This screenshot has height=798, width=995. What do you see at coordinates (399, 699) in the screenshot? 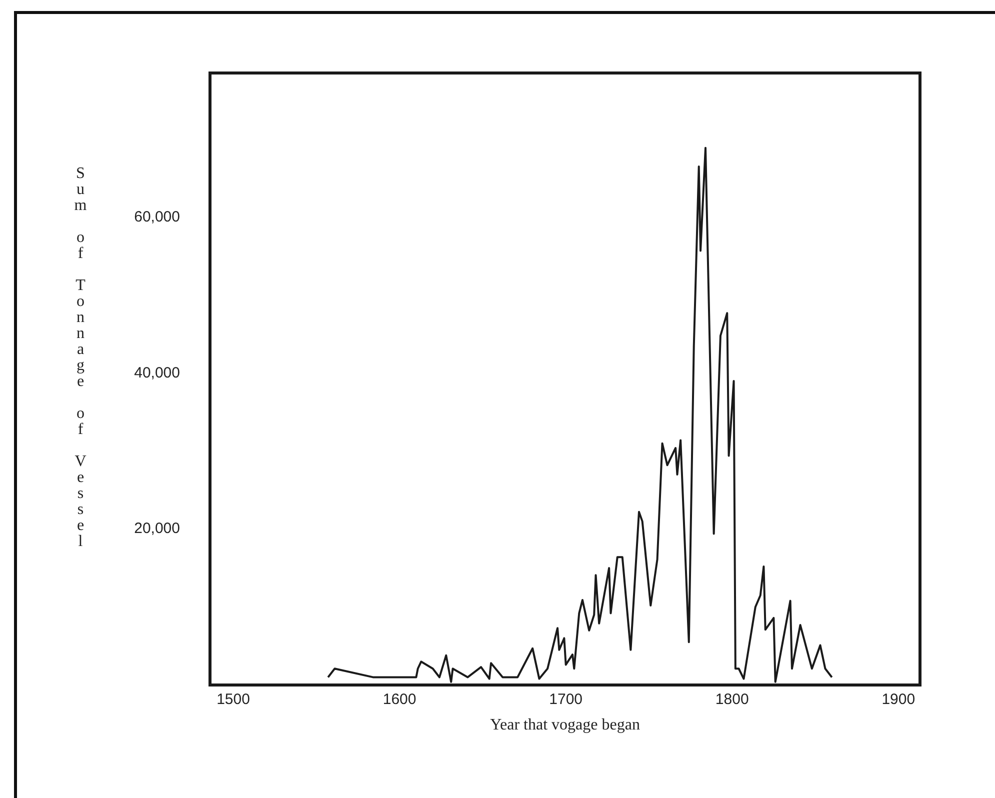
I see `x-tick-label: 1600` at bounding box center [399, 699].